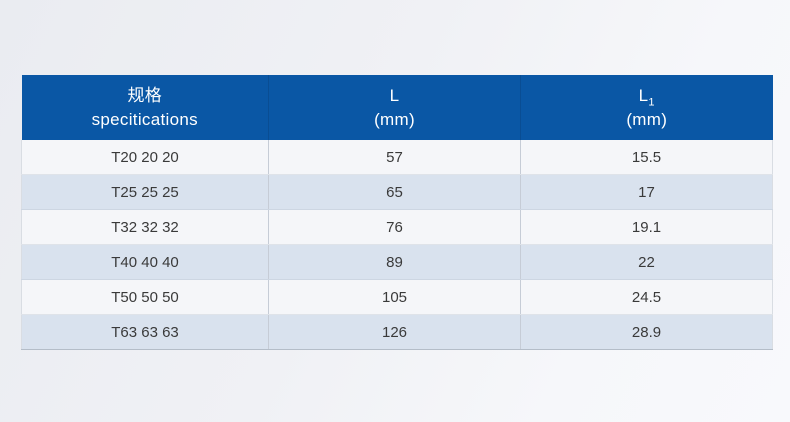 The image size is (790, 422). I want to click on cell-l1: 17, so click(646, 192).